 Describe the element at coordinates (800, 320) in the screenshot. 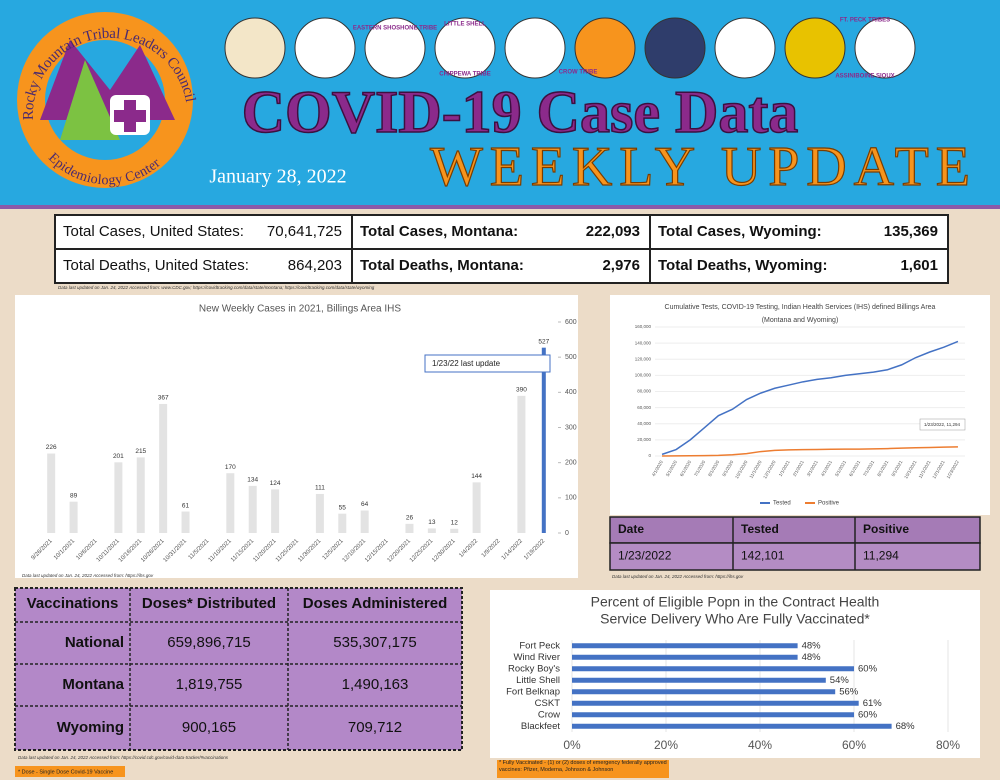

I see `chart-title: (Montana and Wyoming)` at that location.